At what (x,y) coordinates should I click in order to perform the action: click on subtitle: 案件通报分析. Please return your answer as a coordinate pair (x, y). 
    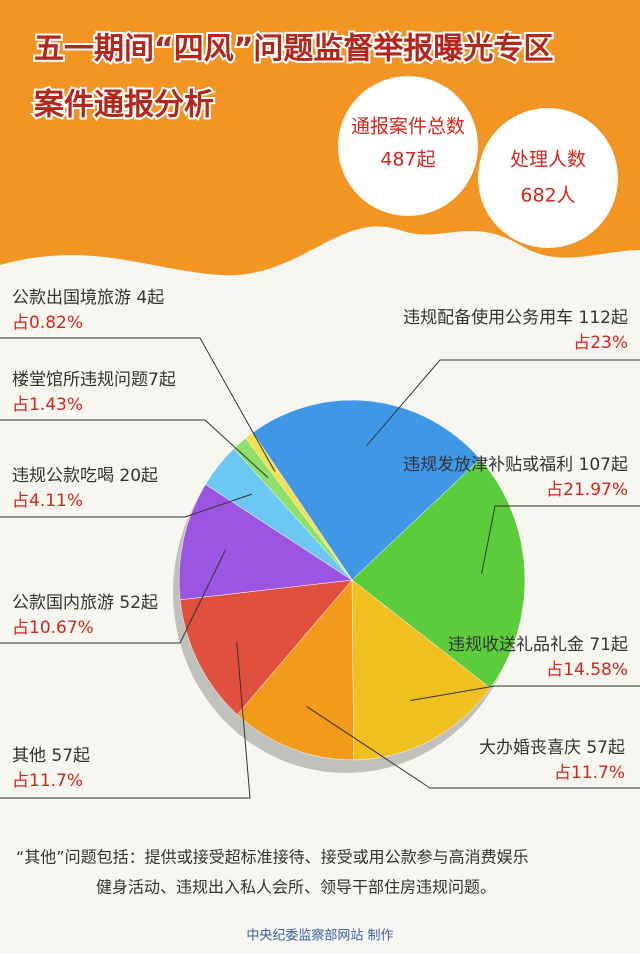
    Looking at the image, I should click on (124, 105).